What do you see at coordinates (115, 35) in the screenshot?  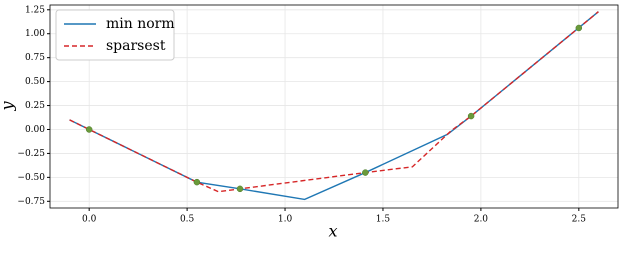 I see `legend-box` at bounding box center [115, 35].